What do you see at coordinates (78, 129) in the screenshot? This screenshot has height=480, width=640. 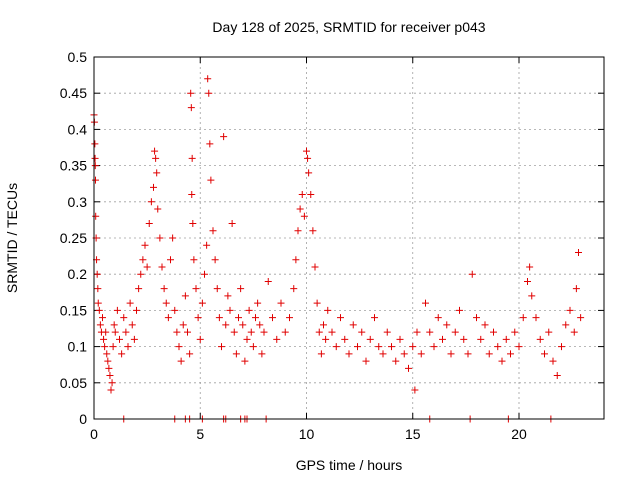 I see `y-tick-label-8: 0.4` at bounding box center [78, 129].